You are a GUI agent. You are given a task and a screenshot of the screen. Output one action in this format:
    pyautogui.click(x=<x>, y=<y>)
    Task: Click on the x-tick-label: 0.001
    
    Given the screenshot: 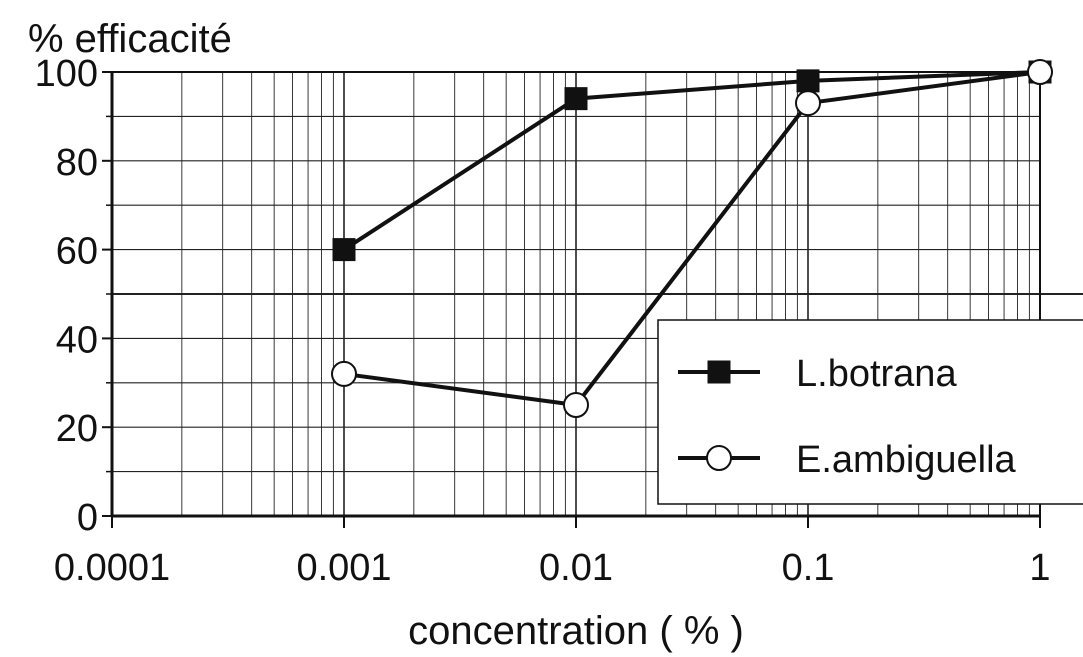 What is the action you would take?
    pyautogui.click(x=343, y=568)
    